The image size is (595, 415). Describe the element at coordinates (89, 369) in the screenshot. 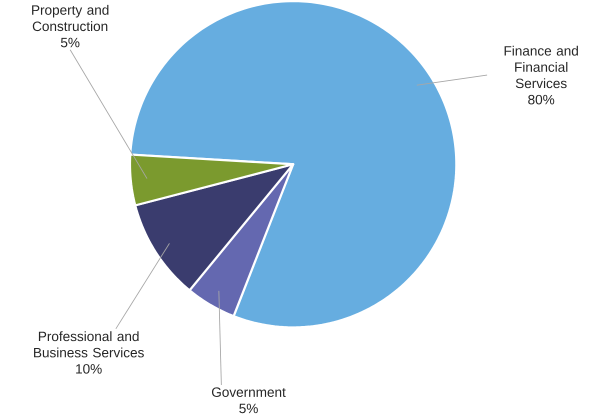

I see `data-label: 10%` at that location.